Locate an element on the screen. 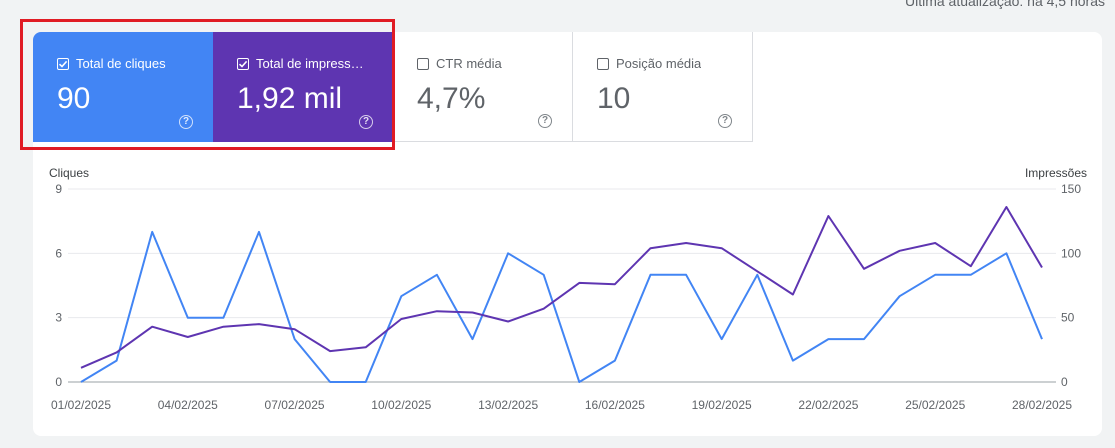  y-left-tick-label: 6 is located at coordinates (58, 253).